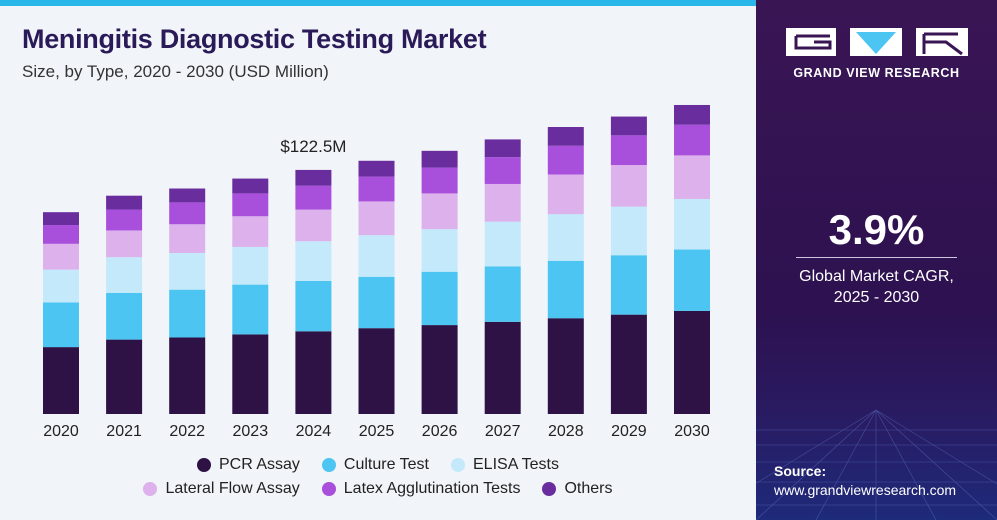 This screenshot has height=520, width=997. I want to click on bar-segment-2023-pcr-assay, so click(250, 374).